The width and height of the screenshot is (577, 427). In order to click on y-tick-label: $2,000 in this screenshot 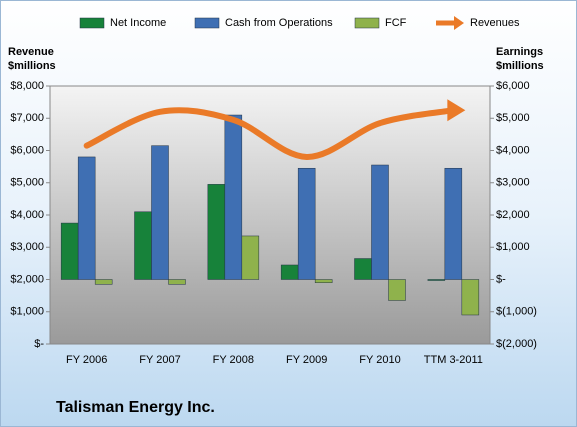, I will do `click(27, 279)`.